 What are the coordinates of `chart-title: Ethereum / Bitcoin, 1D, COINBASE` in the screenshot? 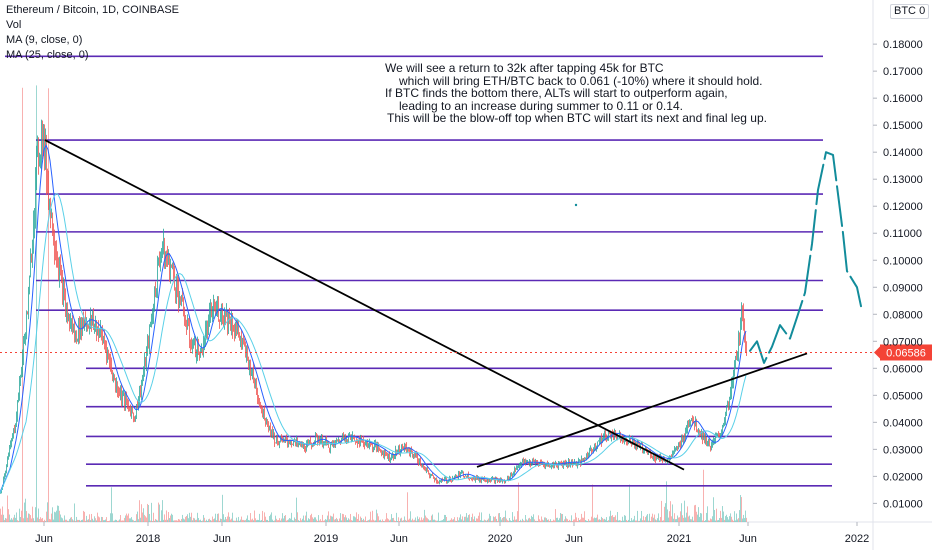 It's located at (93, 10).